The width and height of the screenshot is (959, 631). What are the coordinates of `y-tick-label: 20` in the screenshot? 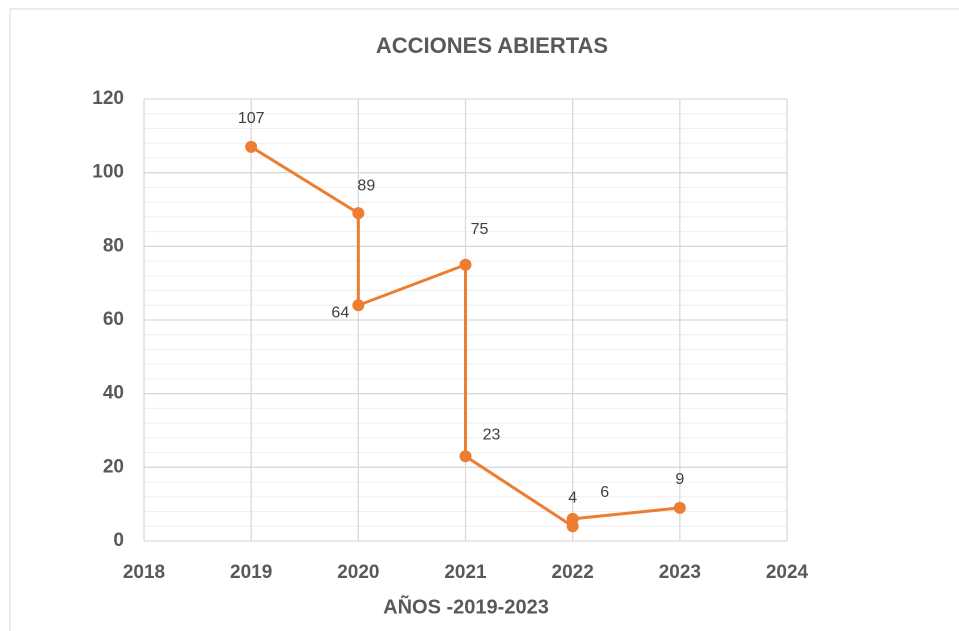 It's located at (113, 466).